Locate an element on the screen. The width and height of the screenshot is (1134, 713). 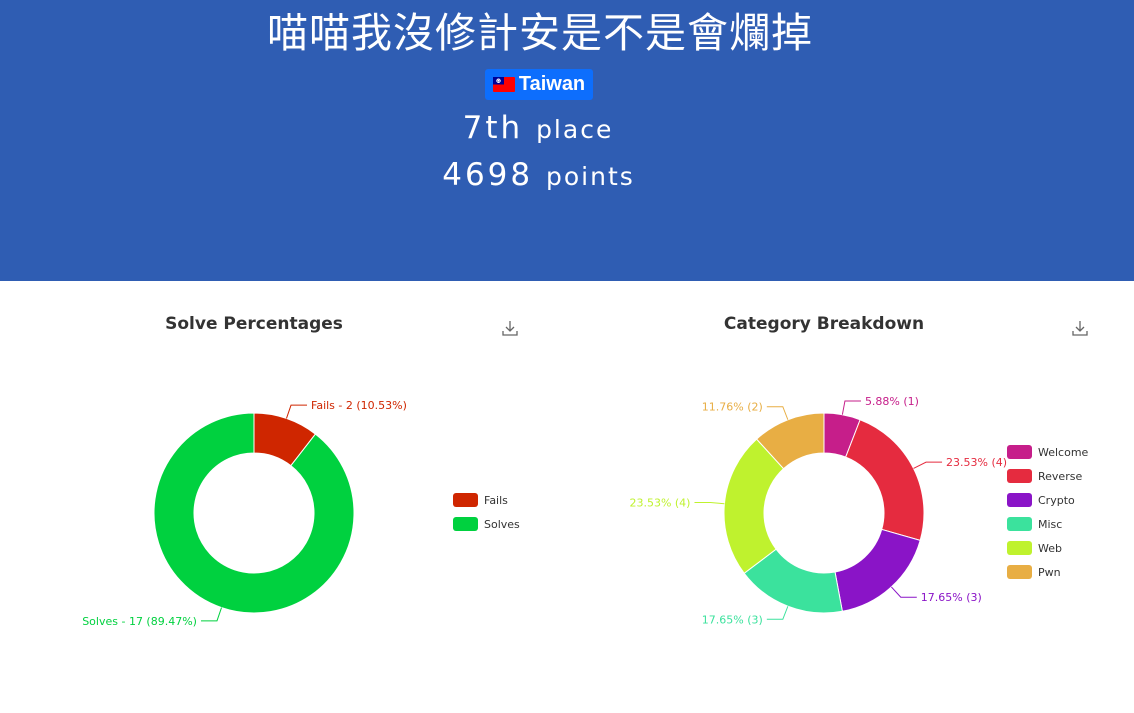
slice-crypto is located at coordinates (877, 570).